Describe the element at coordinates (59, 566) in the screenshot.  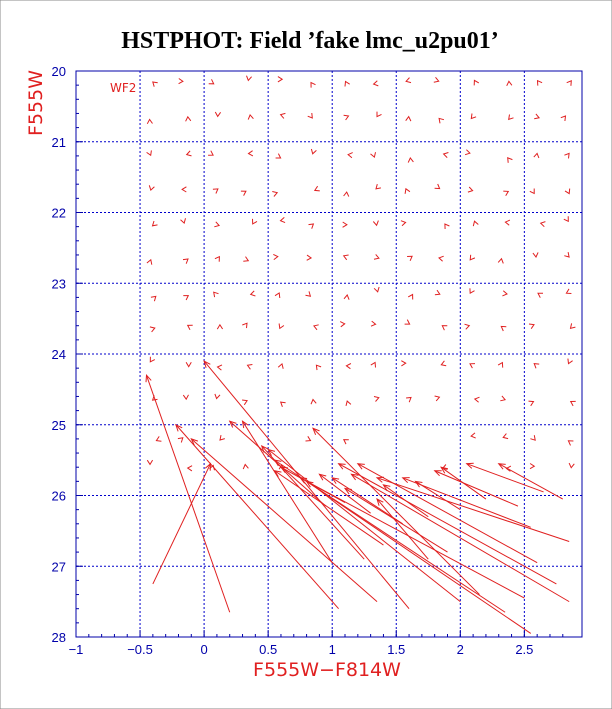
I see `y-tick-label: 27` at that location.